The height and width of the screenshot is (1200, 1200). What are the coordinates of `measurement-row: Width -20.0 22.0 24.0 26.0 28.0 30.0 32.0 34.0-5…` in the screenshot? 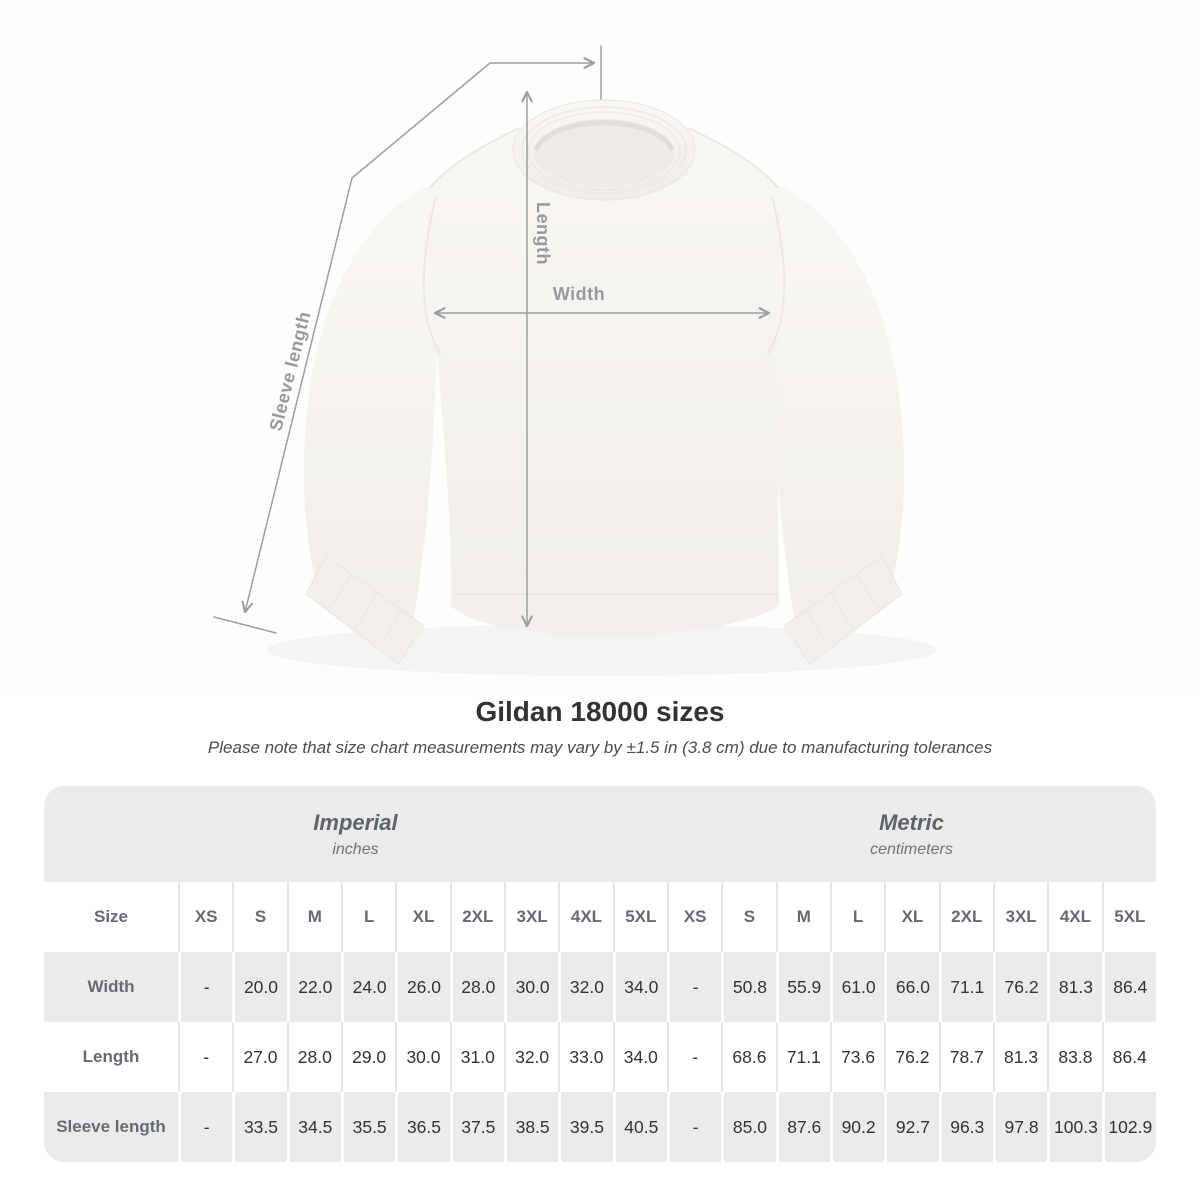 It's located at (600, 987).